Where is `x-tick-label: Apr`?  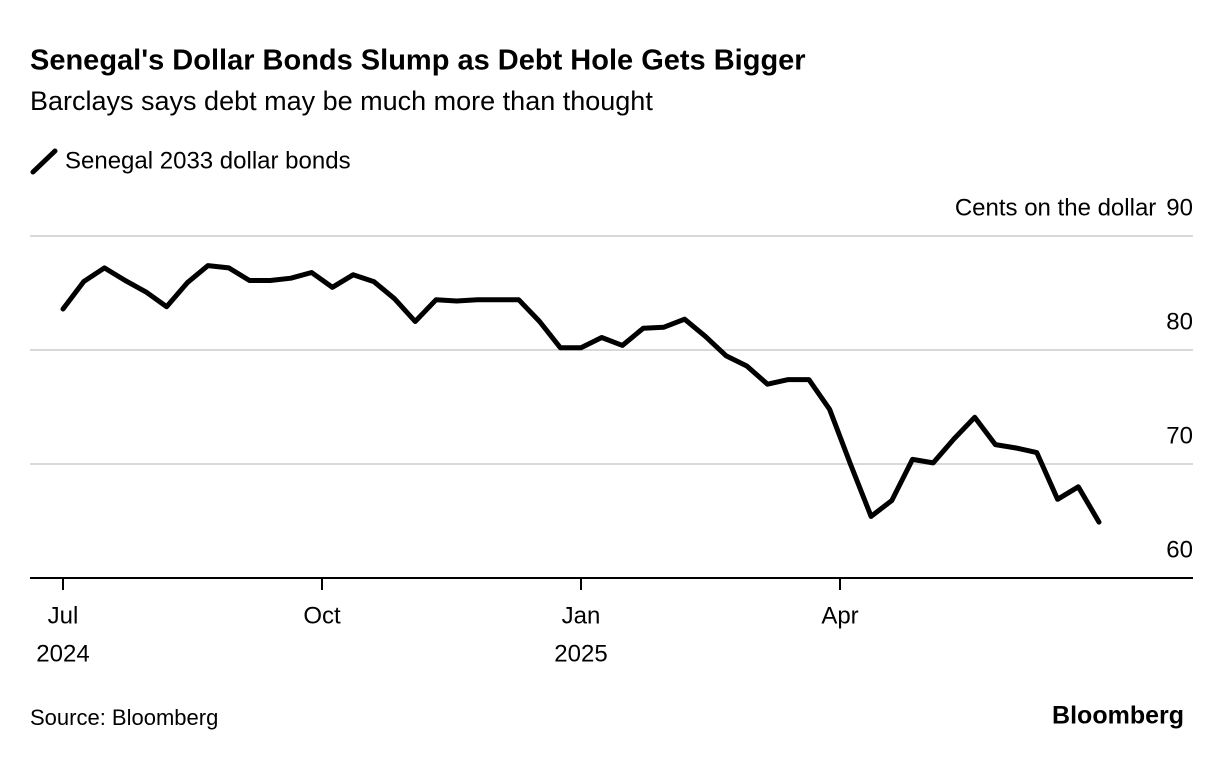 x-tick-label: Apr is located at coordinates (839, 615).